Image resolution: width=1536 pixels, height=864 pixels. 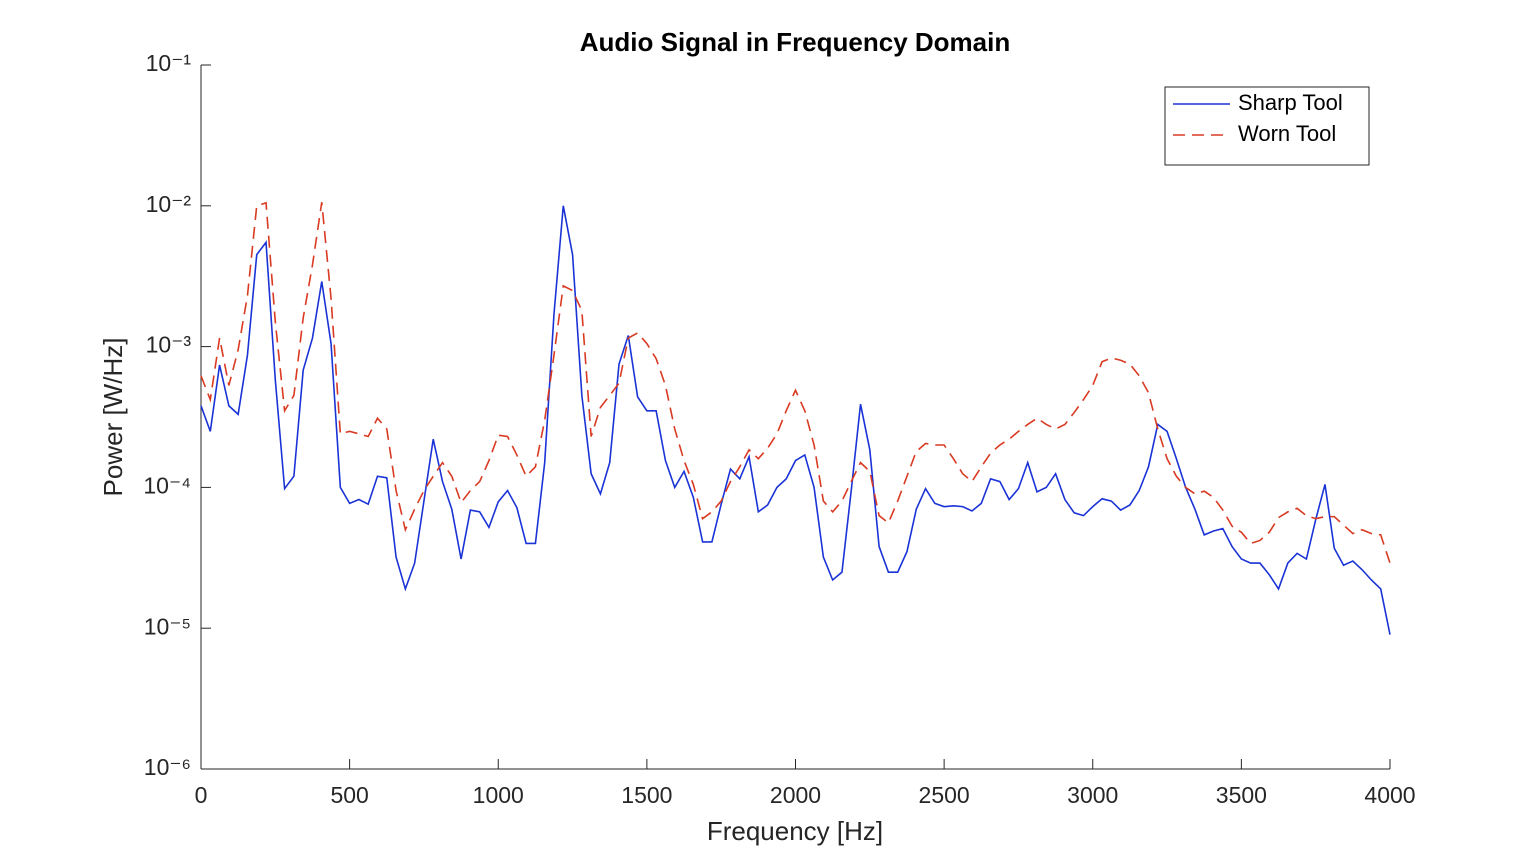 I want to click on legend-label: Worn Tool, so click(x=1287, y=133).